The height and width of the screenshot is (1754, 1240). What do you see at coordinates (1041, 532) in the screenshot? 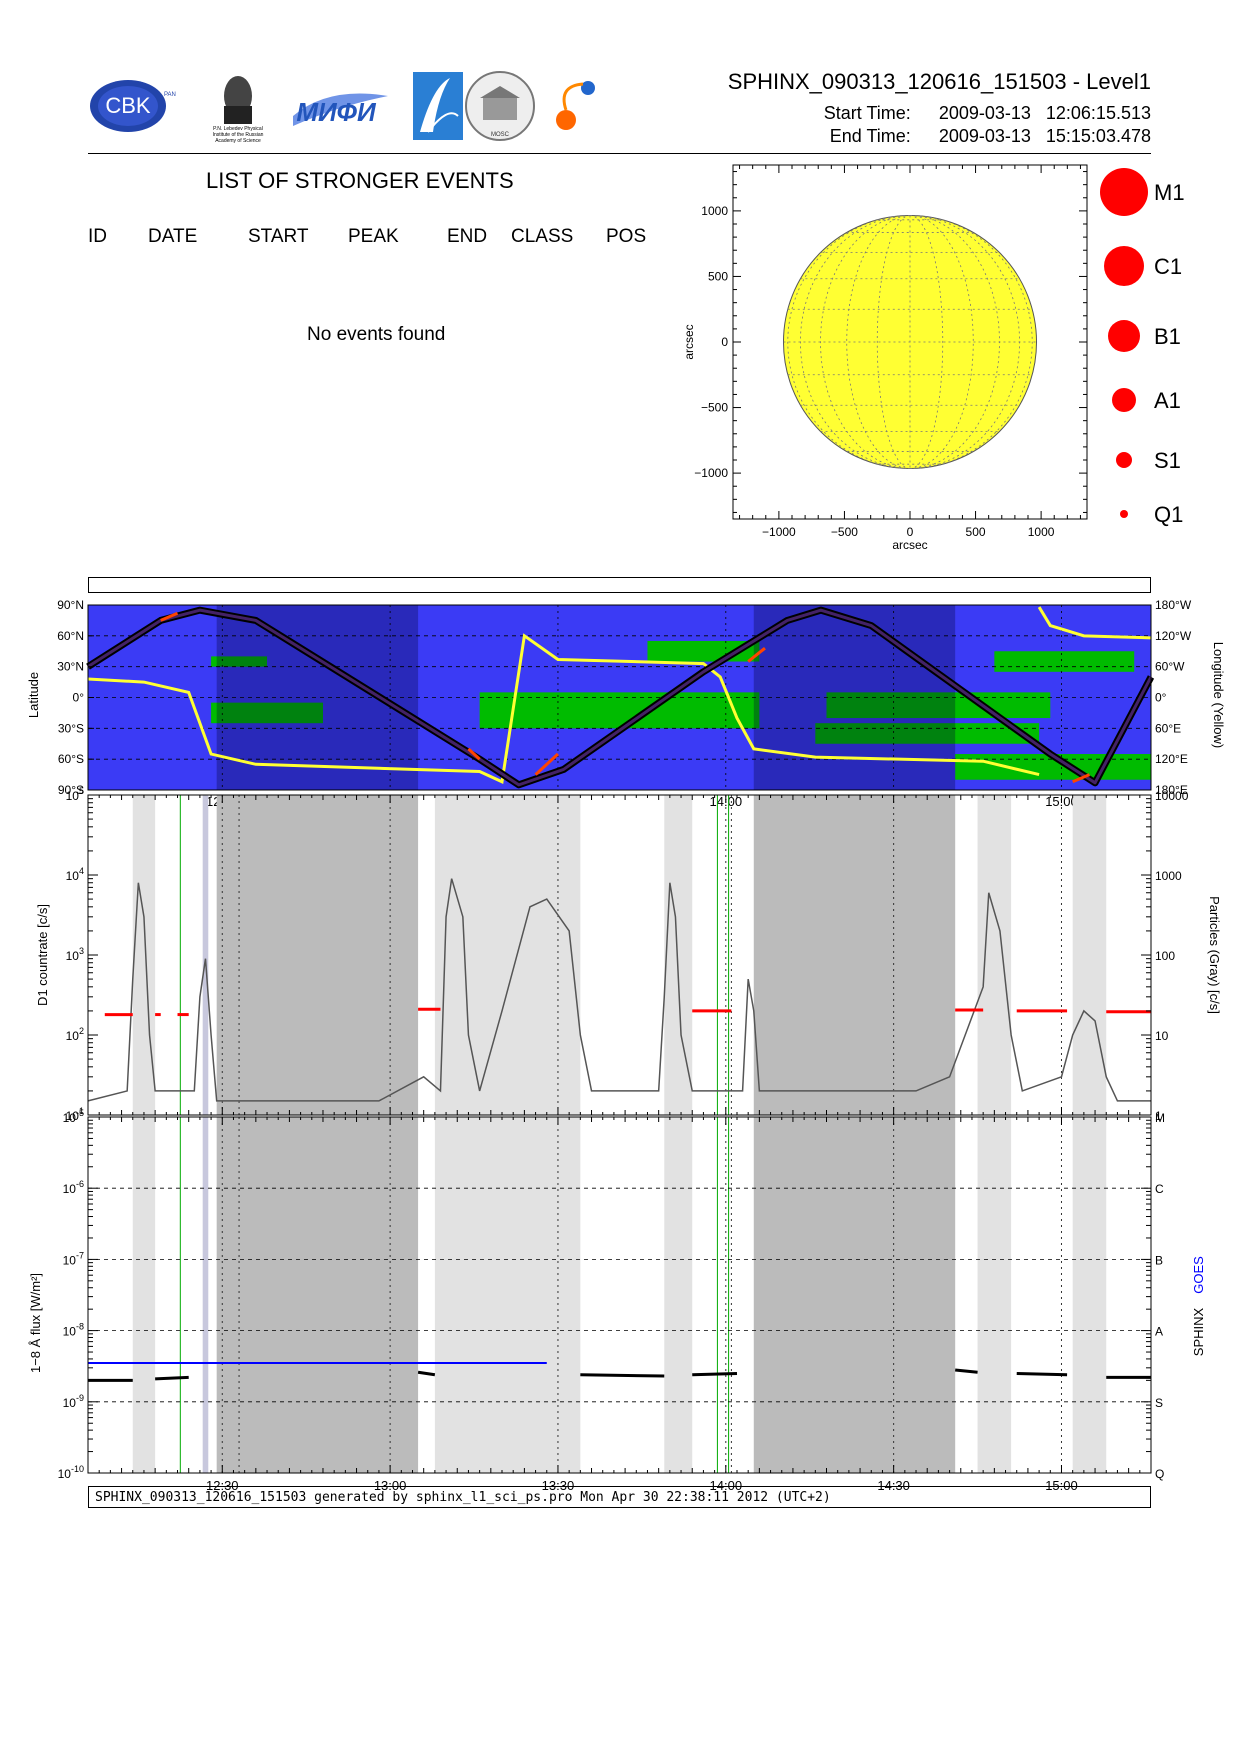
I see `disk-xtick-label: 1000` at bounding box center [1041, 532].